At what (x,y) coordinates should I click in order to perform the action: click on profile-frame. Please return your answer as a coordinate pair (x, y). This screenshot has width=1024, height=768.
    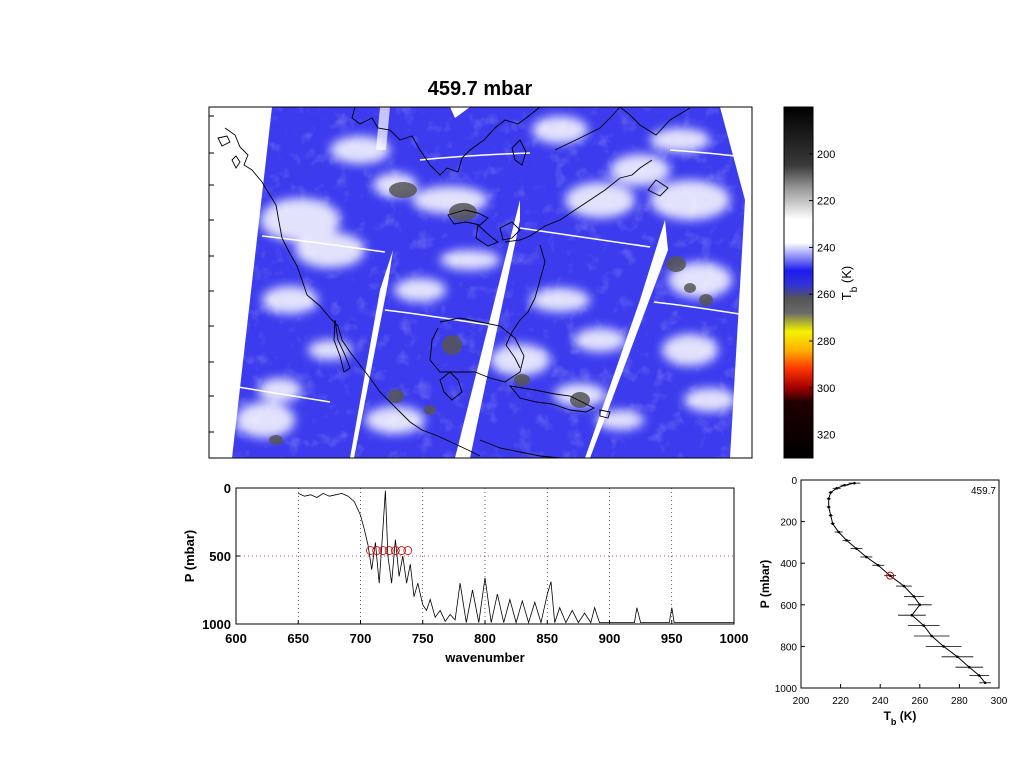
    Looking at the image, I should click on (900, 584).